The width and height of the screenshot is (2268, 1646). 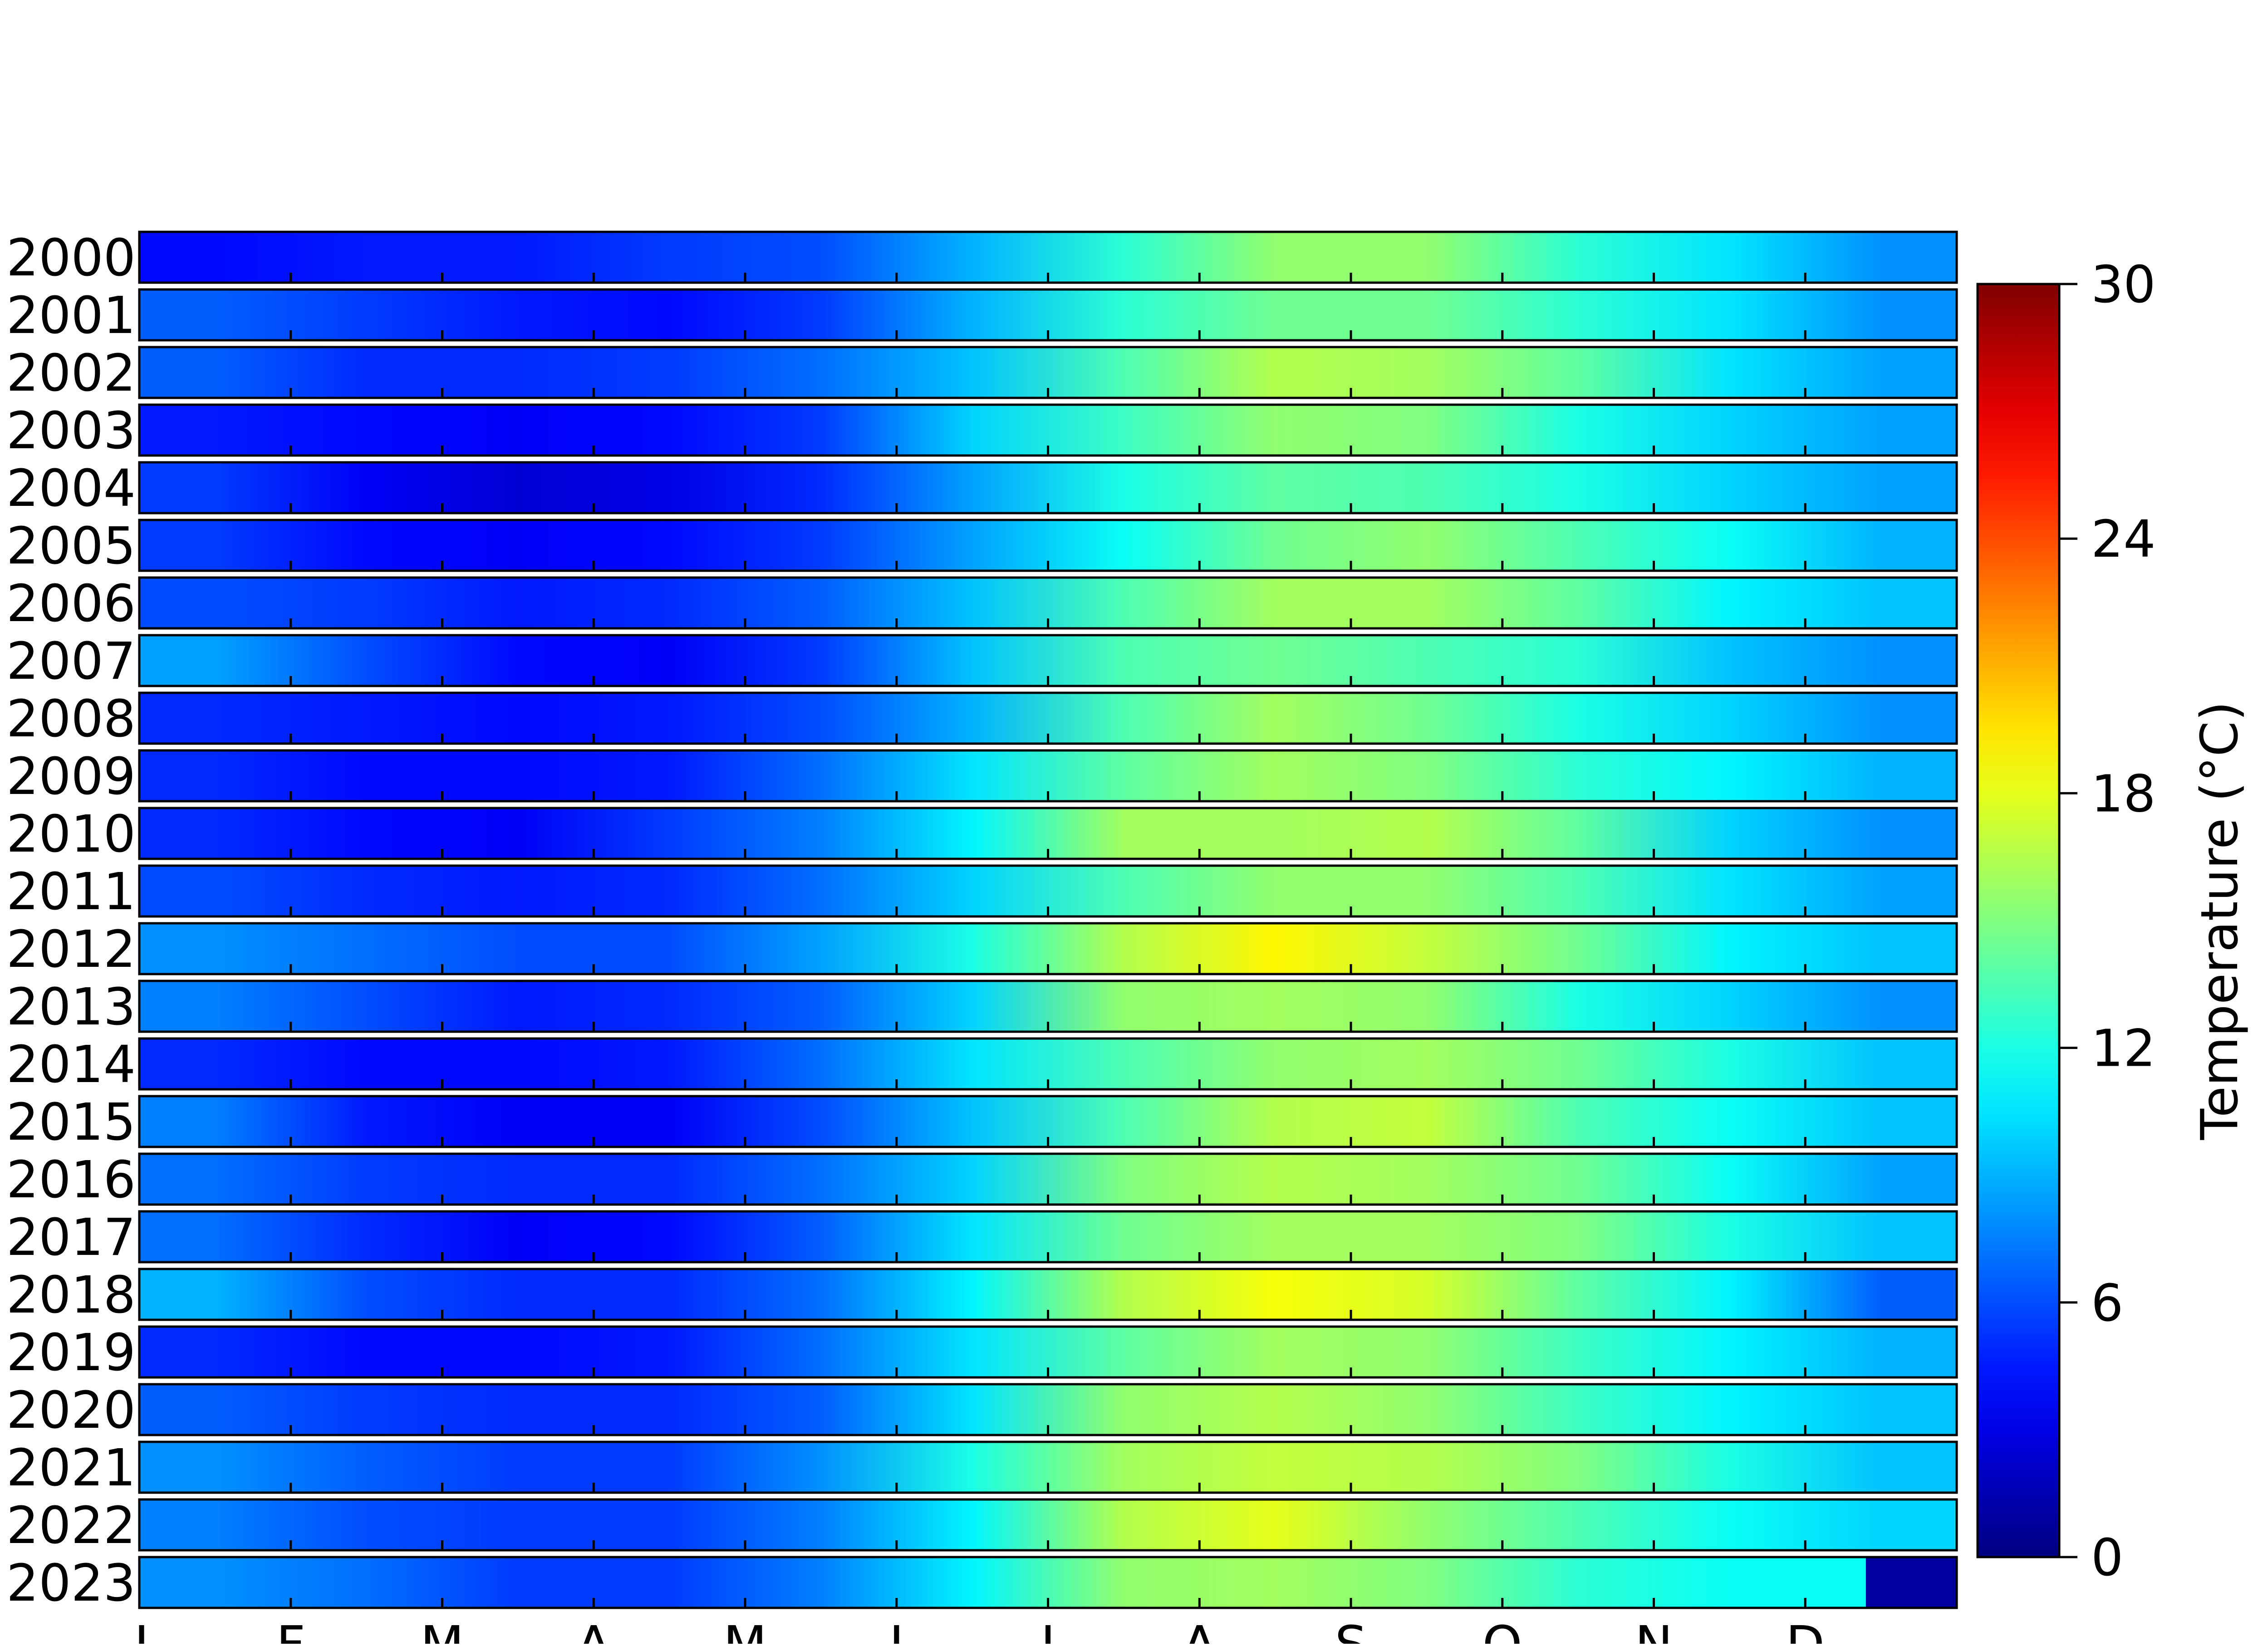 What do you see at coordinates (2107, 1557) in the screenshot?
I see `colorbar-tick-label: 0` at bounding box center [2107, 1557].